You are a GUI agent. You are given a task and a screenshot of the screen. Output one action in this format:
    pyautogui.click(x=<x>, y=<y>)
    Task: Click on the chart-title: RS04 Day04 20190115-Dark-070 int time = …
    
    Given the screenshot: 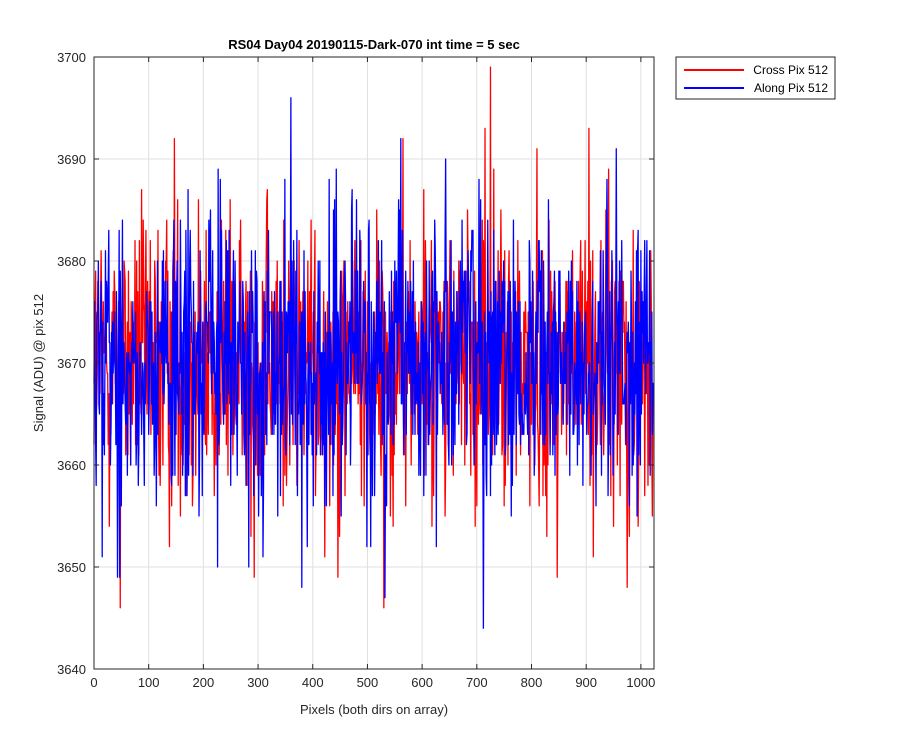 What is the action you would take?
    pyautogui.click(x=374, y=44)
    